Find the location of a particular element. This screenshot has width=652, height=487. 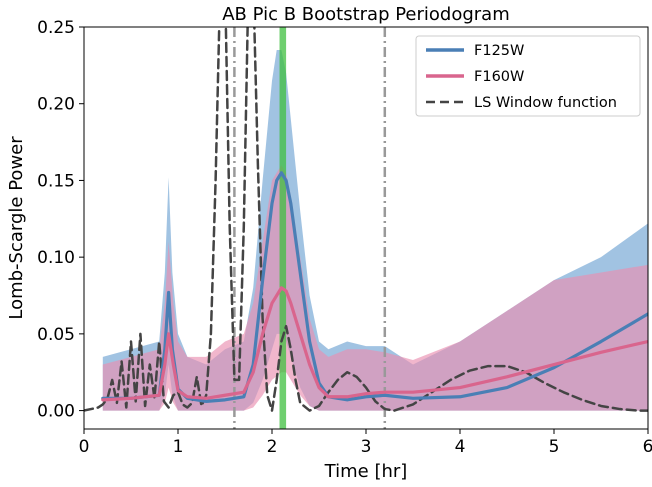

legend-box is located at coordinates (528, 76).